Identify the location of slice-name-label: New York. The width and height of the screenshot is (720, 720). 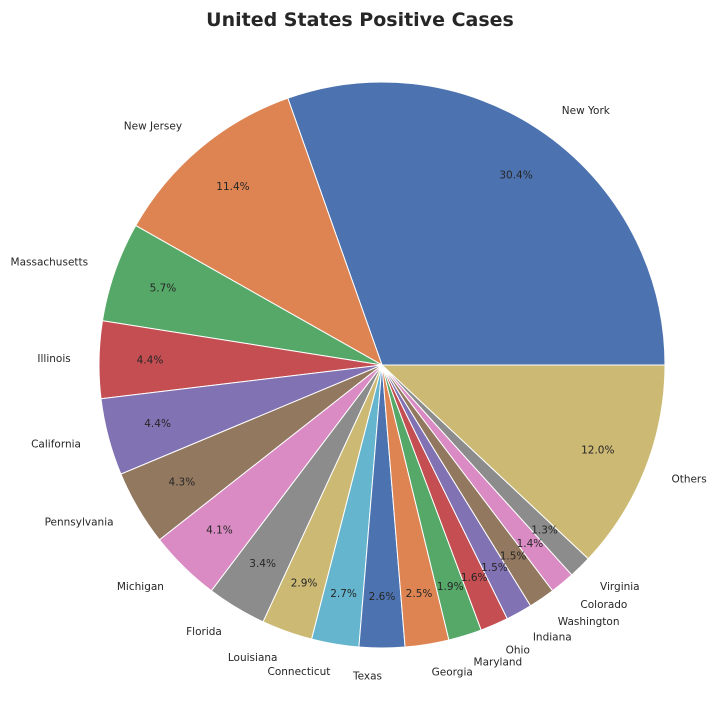
(586, 111).